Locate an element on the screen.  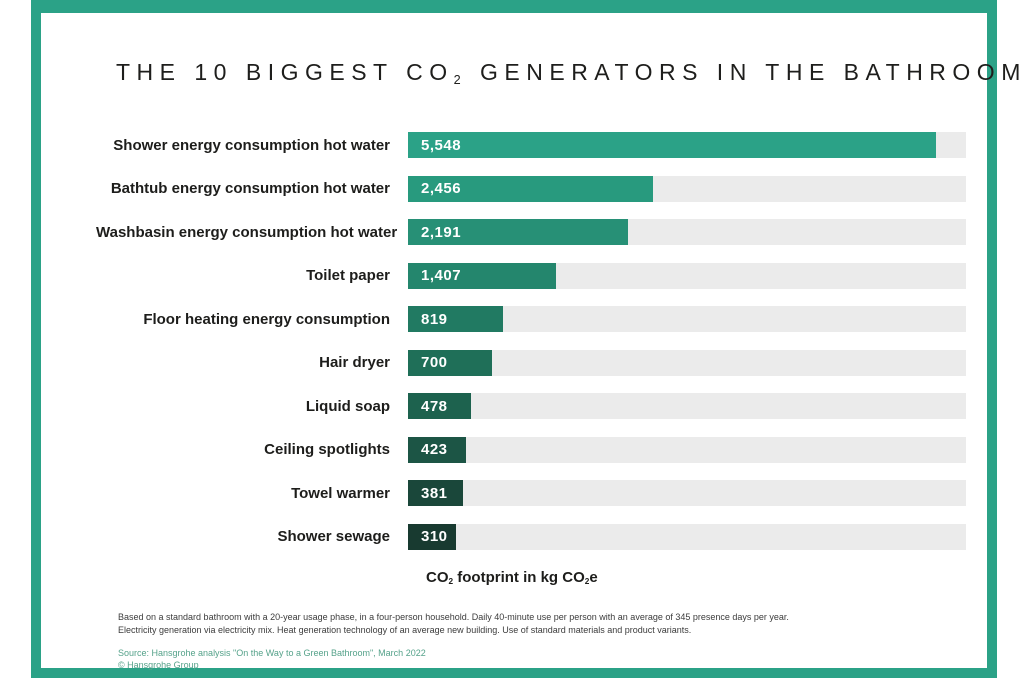
copyright-line: © Hansgrohe Group is located at coordinates (158, 665).